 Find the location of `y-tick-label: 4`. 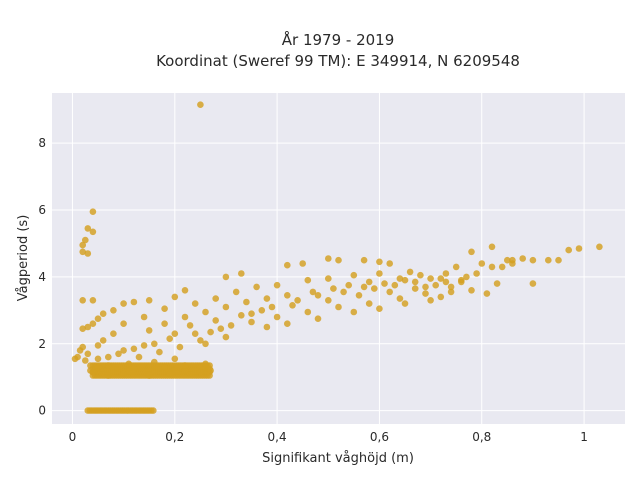

y-tick-label: 4 is located at coordinates (42, 277).